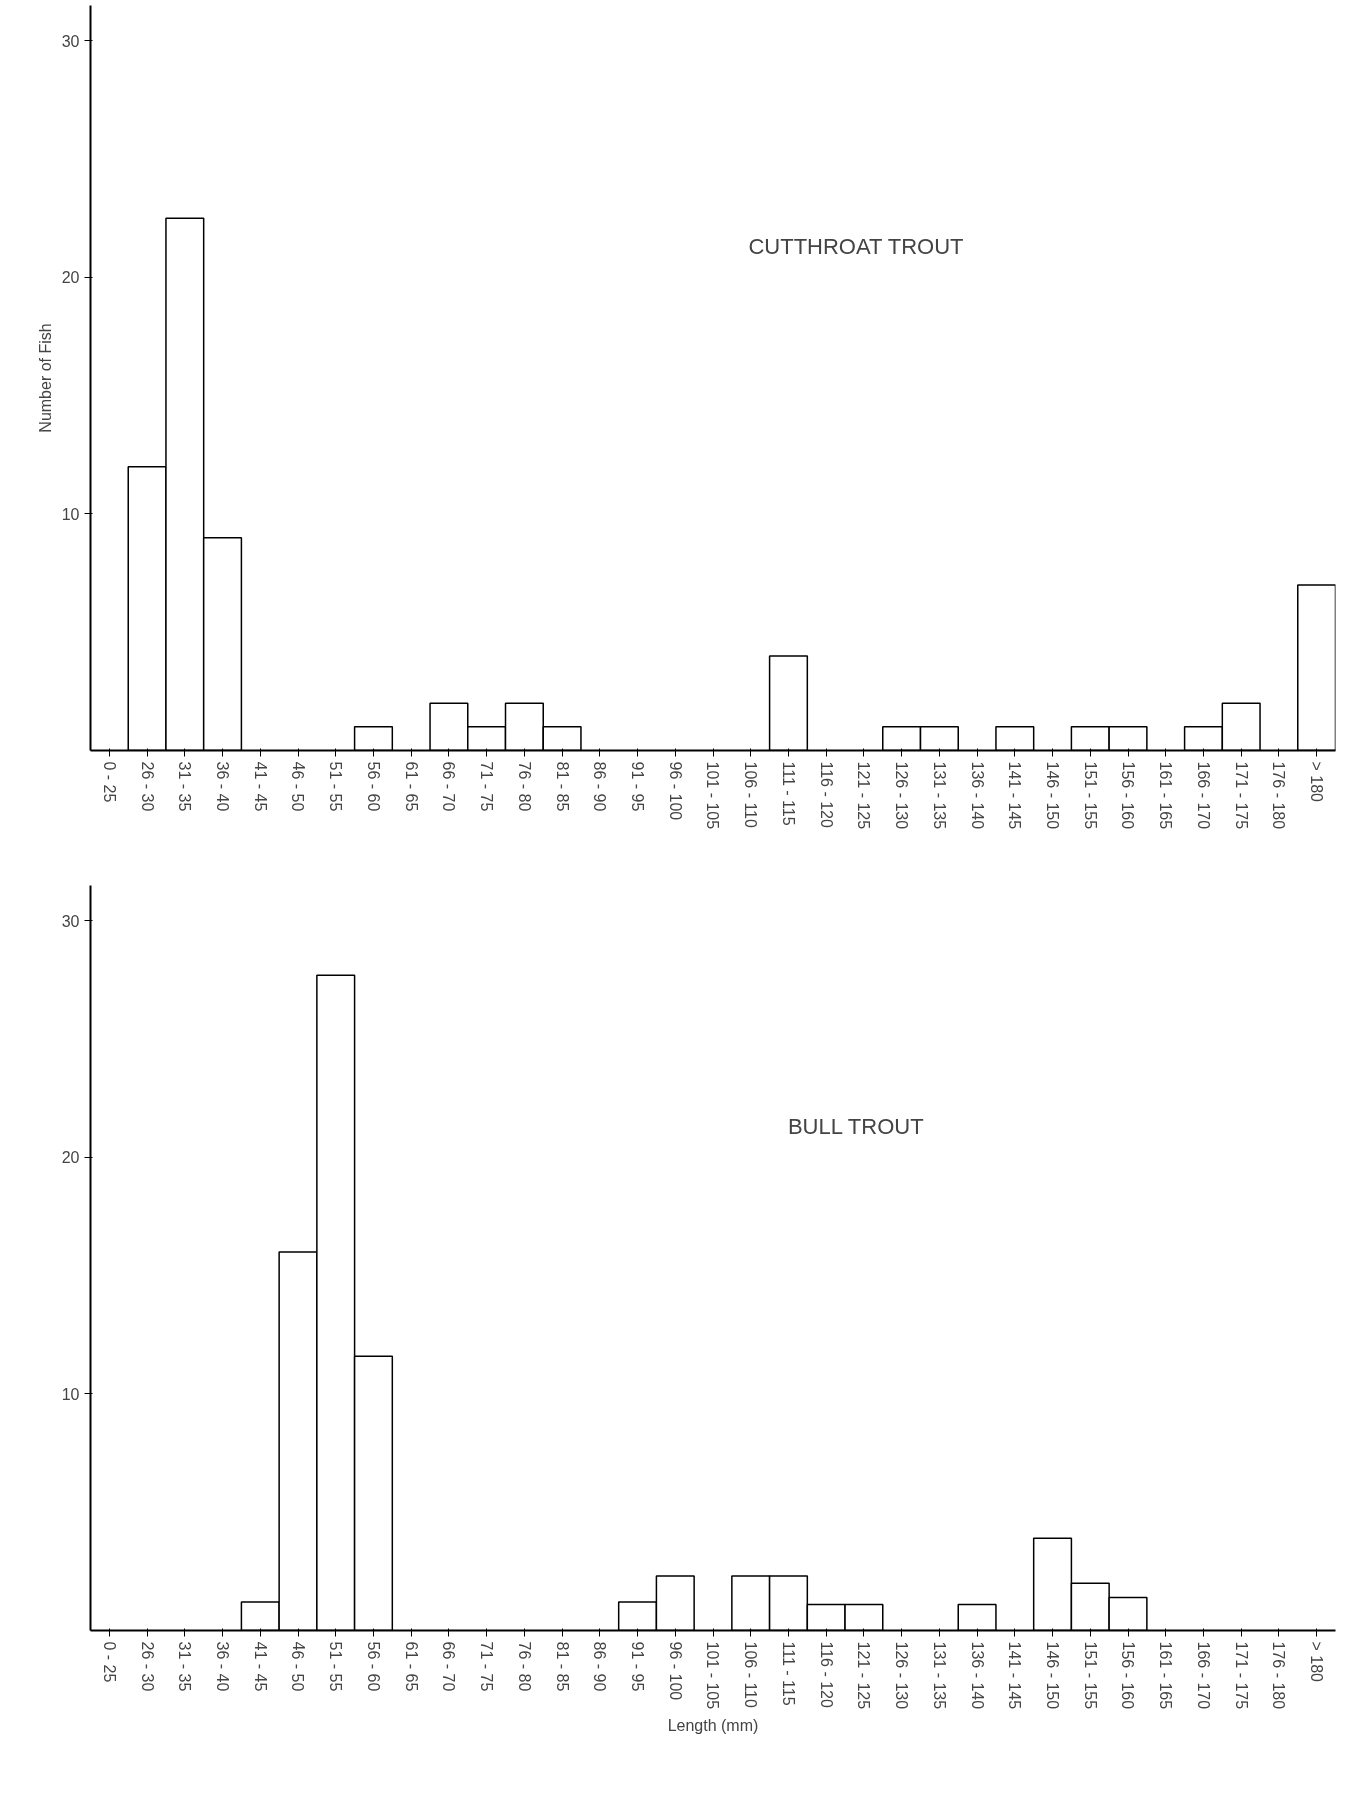 This screenshot has height=1796, width=1349. I want to click on text: BULL TROUT, so click(855, 1126).